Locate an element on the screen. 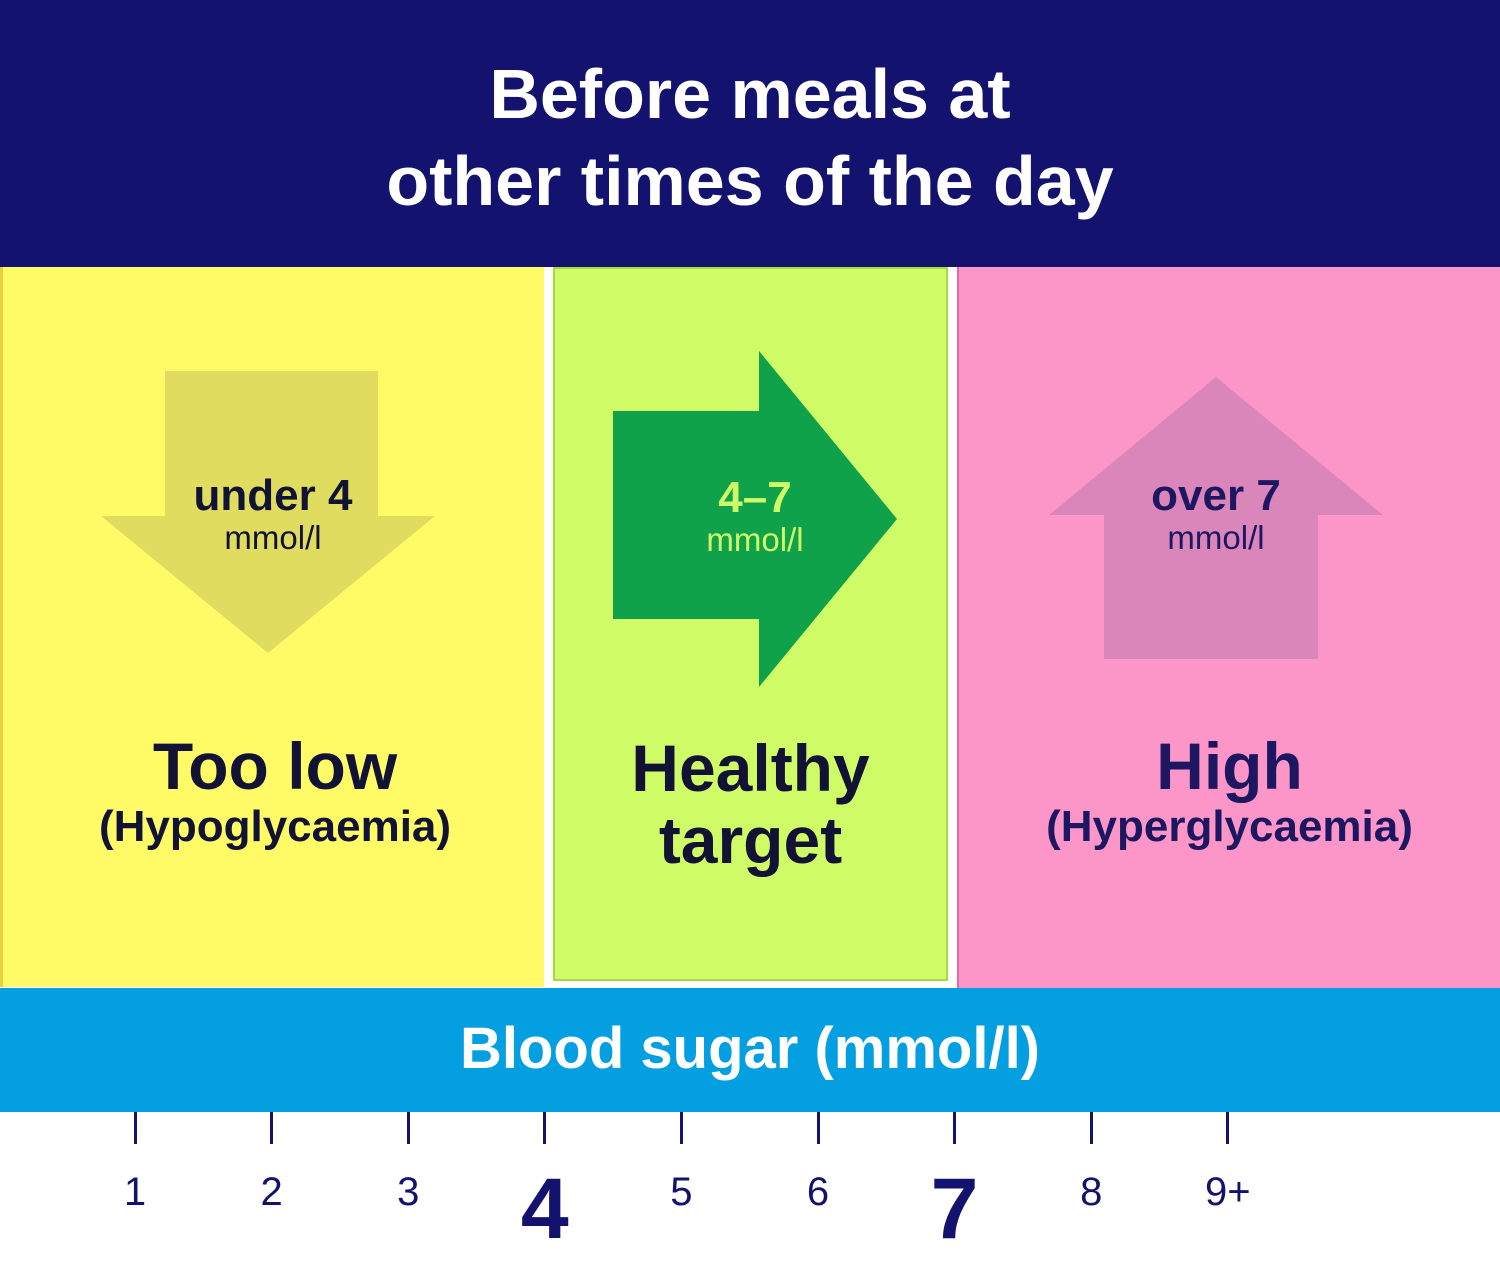  axis-tick-label: 4 is located at coordinates (544, 1209).